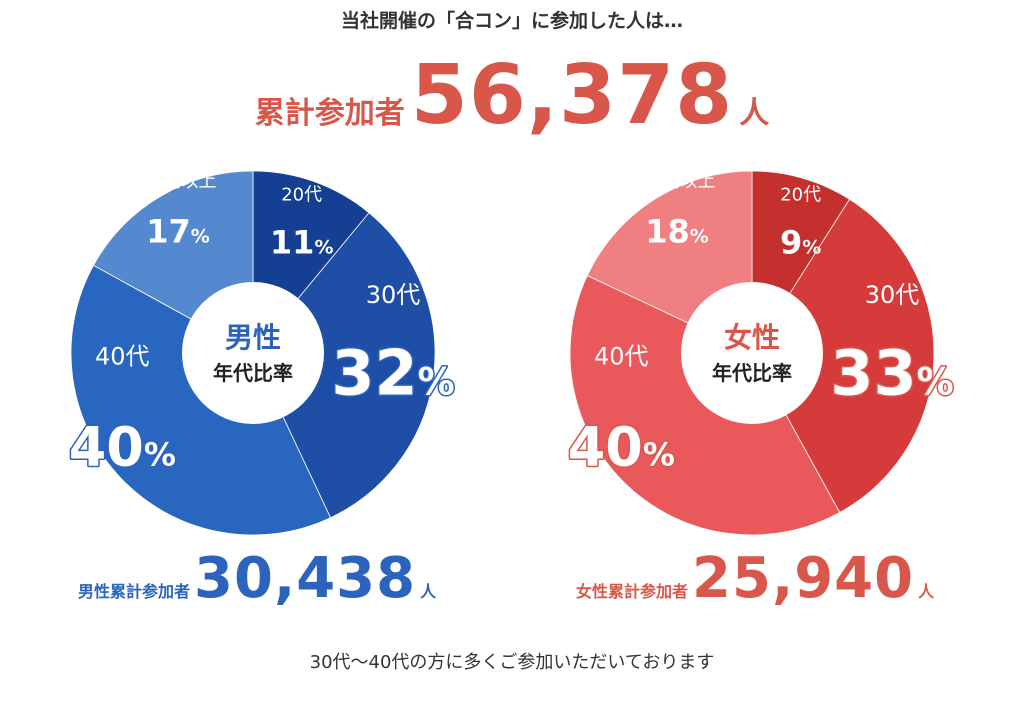 Image resolution: width=1024 pixels, height=703 pixels. I want to click on male-slice-4-value: 17%, so click(178, 231).